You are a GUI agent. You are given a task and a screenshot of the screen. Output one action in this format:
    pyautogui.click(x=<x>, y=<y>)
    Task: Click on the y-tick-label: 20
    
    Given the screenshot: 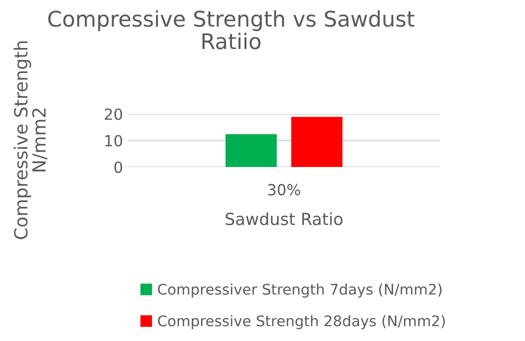 What is the action you would take?
    pyautogui.click(x=113, y=114)
    